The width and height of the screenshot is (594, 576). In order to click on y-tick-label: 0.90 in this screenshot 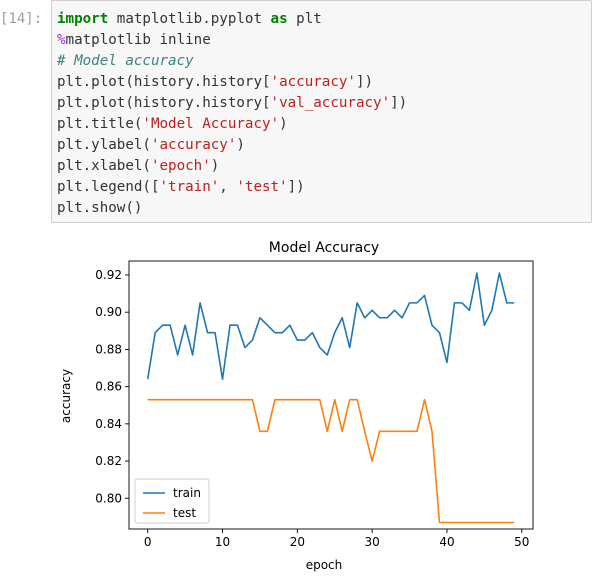, I will do `click(108, 312)`.